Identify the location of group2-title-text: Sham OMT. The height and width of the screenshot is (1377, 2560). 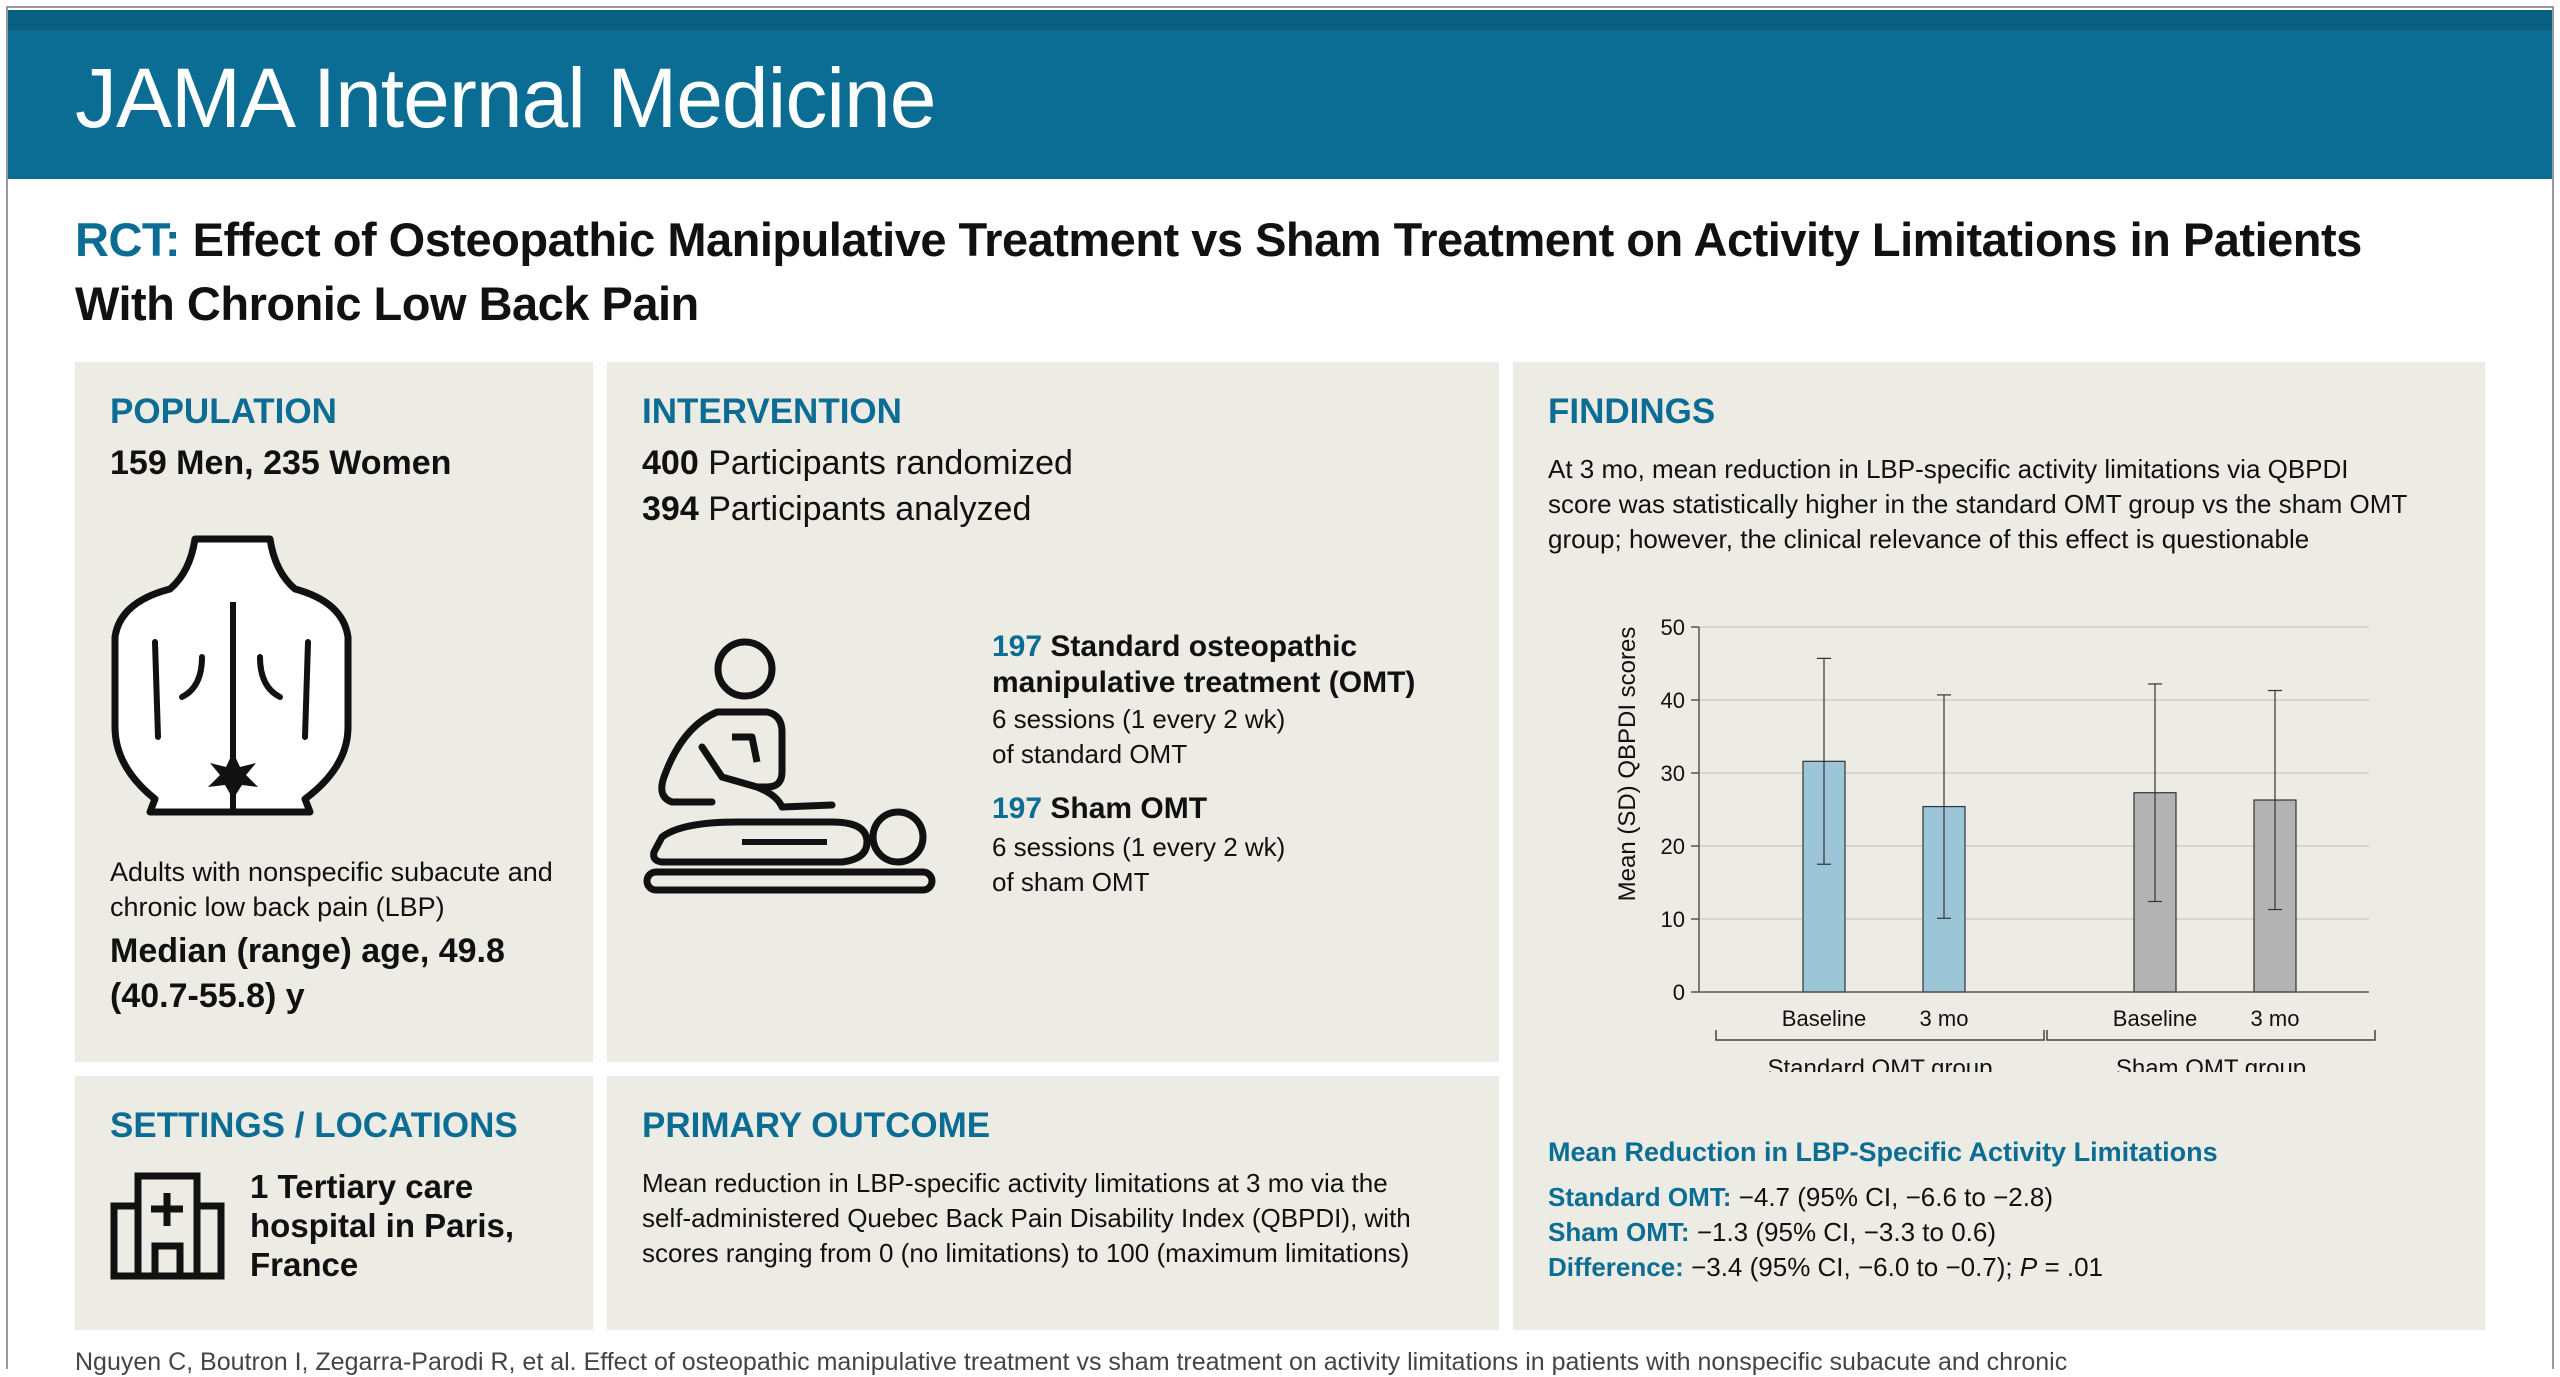
(1129, 808).